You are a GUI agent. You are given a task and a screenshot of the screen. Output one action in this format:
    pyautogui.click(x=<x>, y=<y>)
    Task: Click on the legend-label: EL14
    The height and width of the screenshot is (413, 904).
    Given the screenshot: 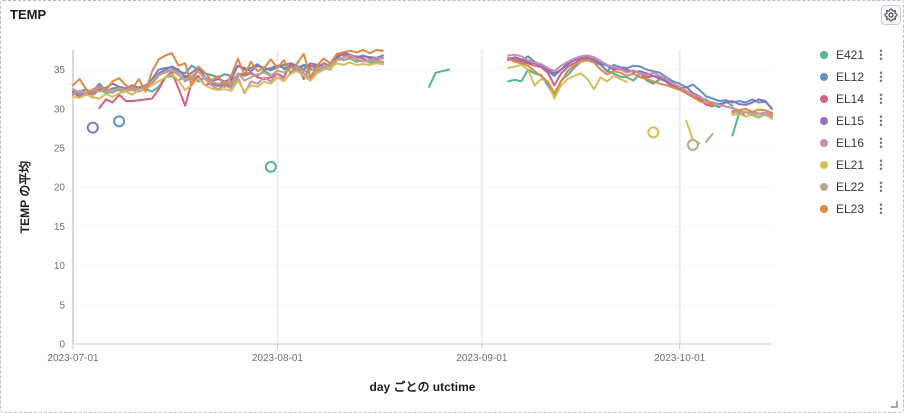 What is the action you would take?
    pyautogui.click(x=850, y=99)
    